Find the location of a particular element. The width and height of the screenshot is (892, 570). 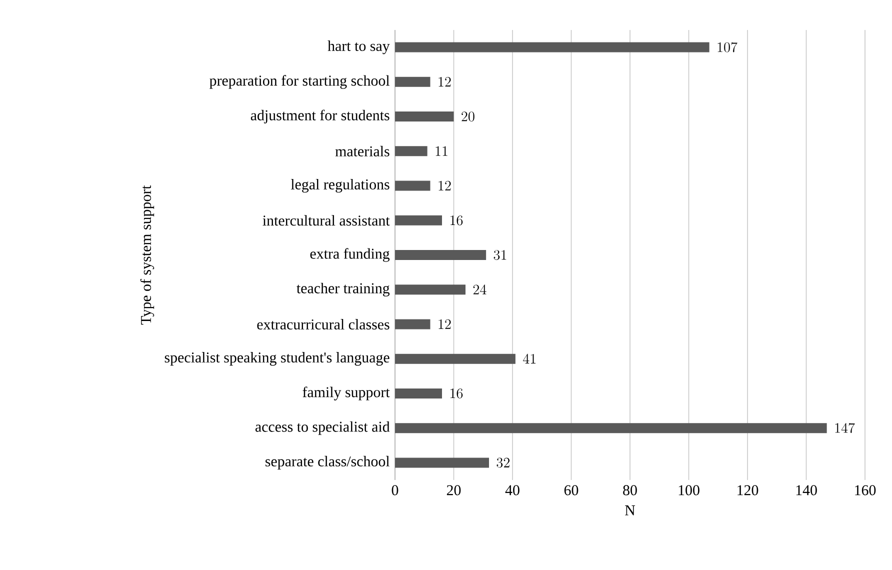

data-label: 20 is located at coordinates (468, 117).